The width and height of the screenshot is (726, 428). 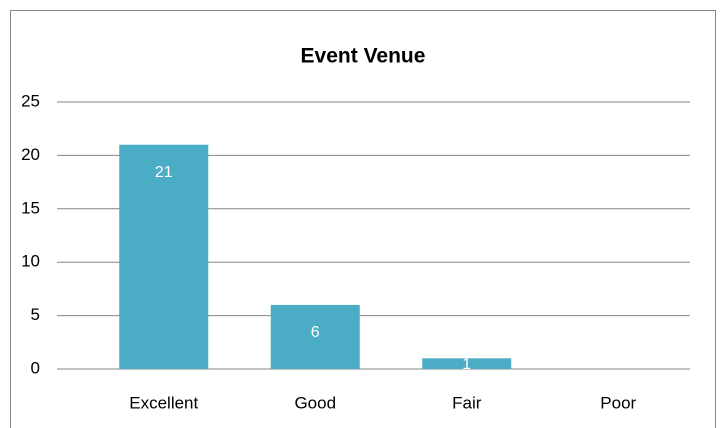 I want to click on y-tick-label: 20, so click(x=30, y=154).